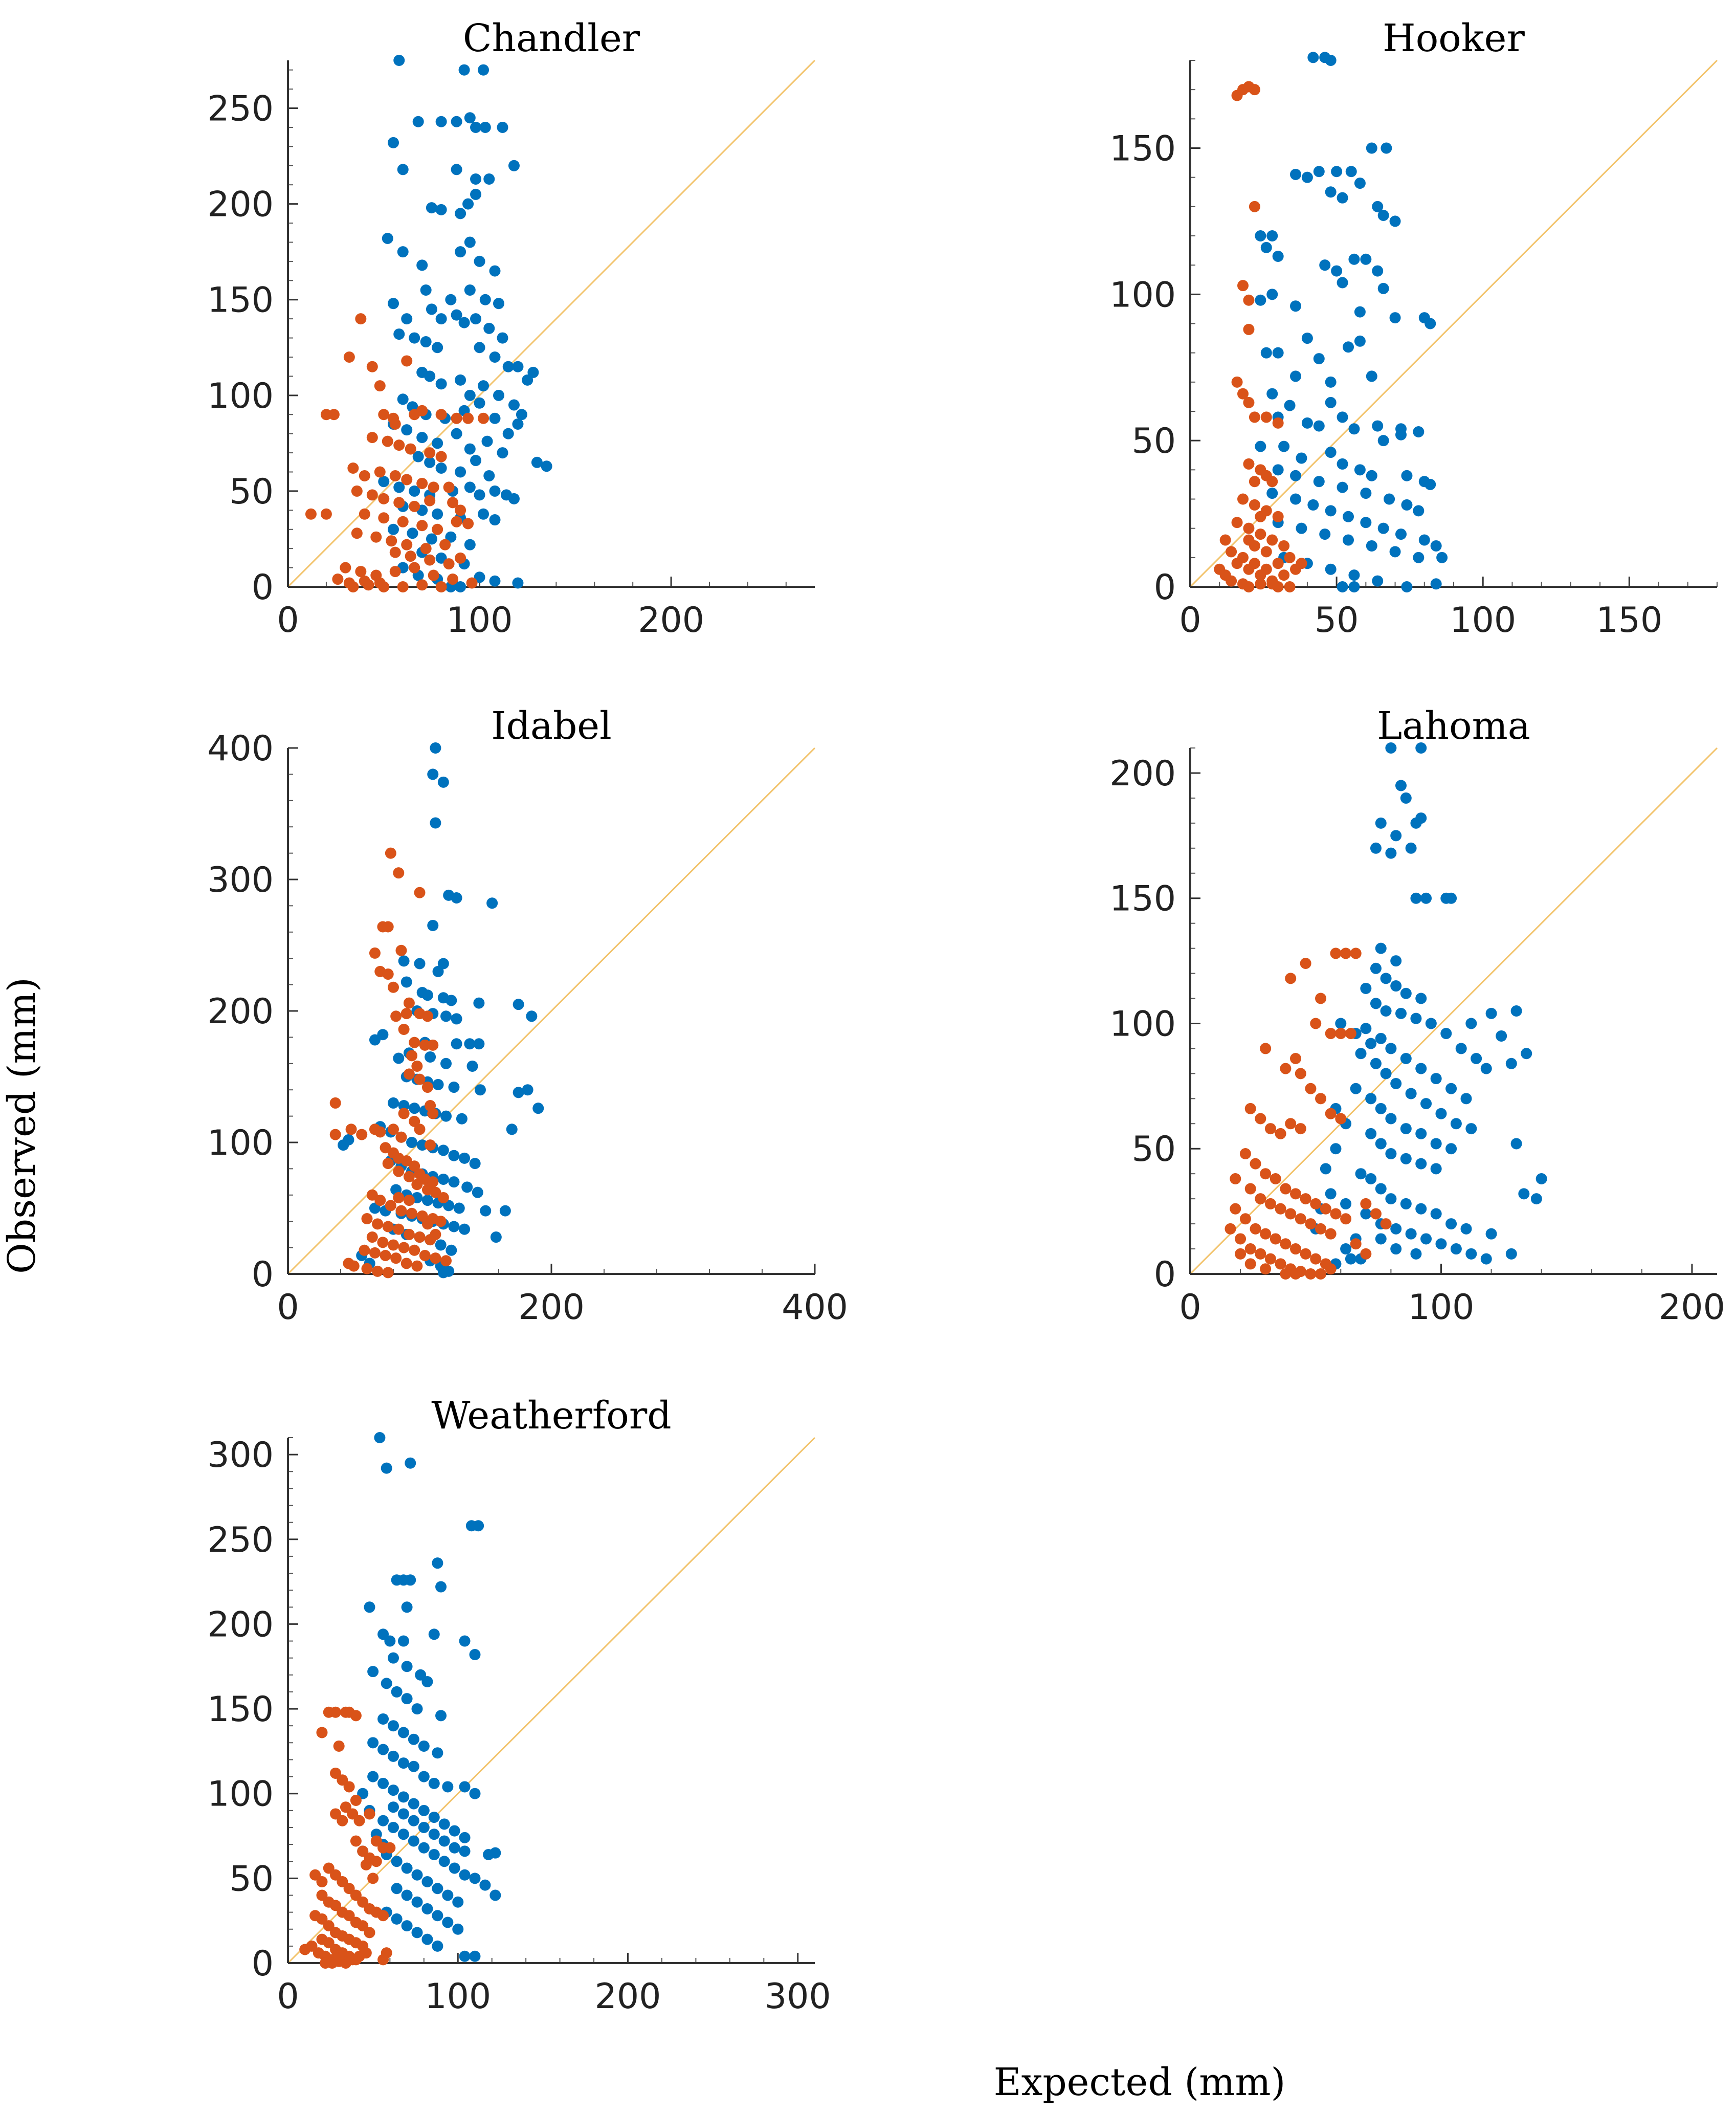 This screenshot has width=1736, height=2114. Describe the element at coordinates (815, 1307) in the screenshot. I see `x-tick-label: 400` at that location.